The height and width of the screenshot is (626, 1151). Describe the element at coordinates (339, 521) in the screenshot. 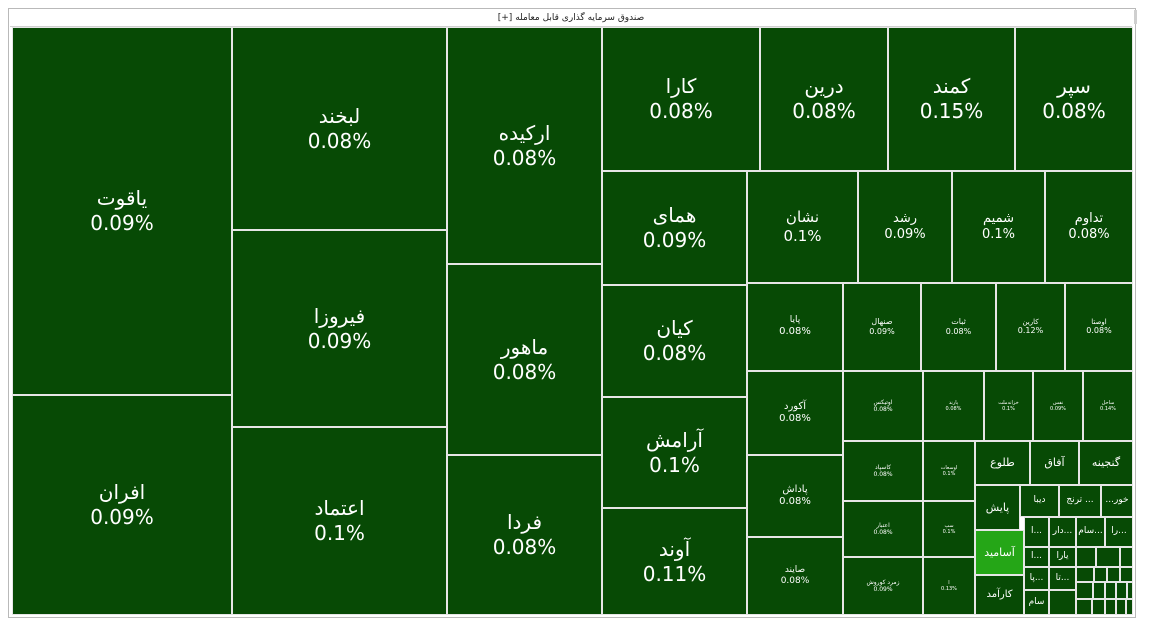

I see `treemap-cell-4: اعتماد 0.1%` at that location.